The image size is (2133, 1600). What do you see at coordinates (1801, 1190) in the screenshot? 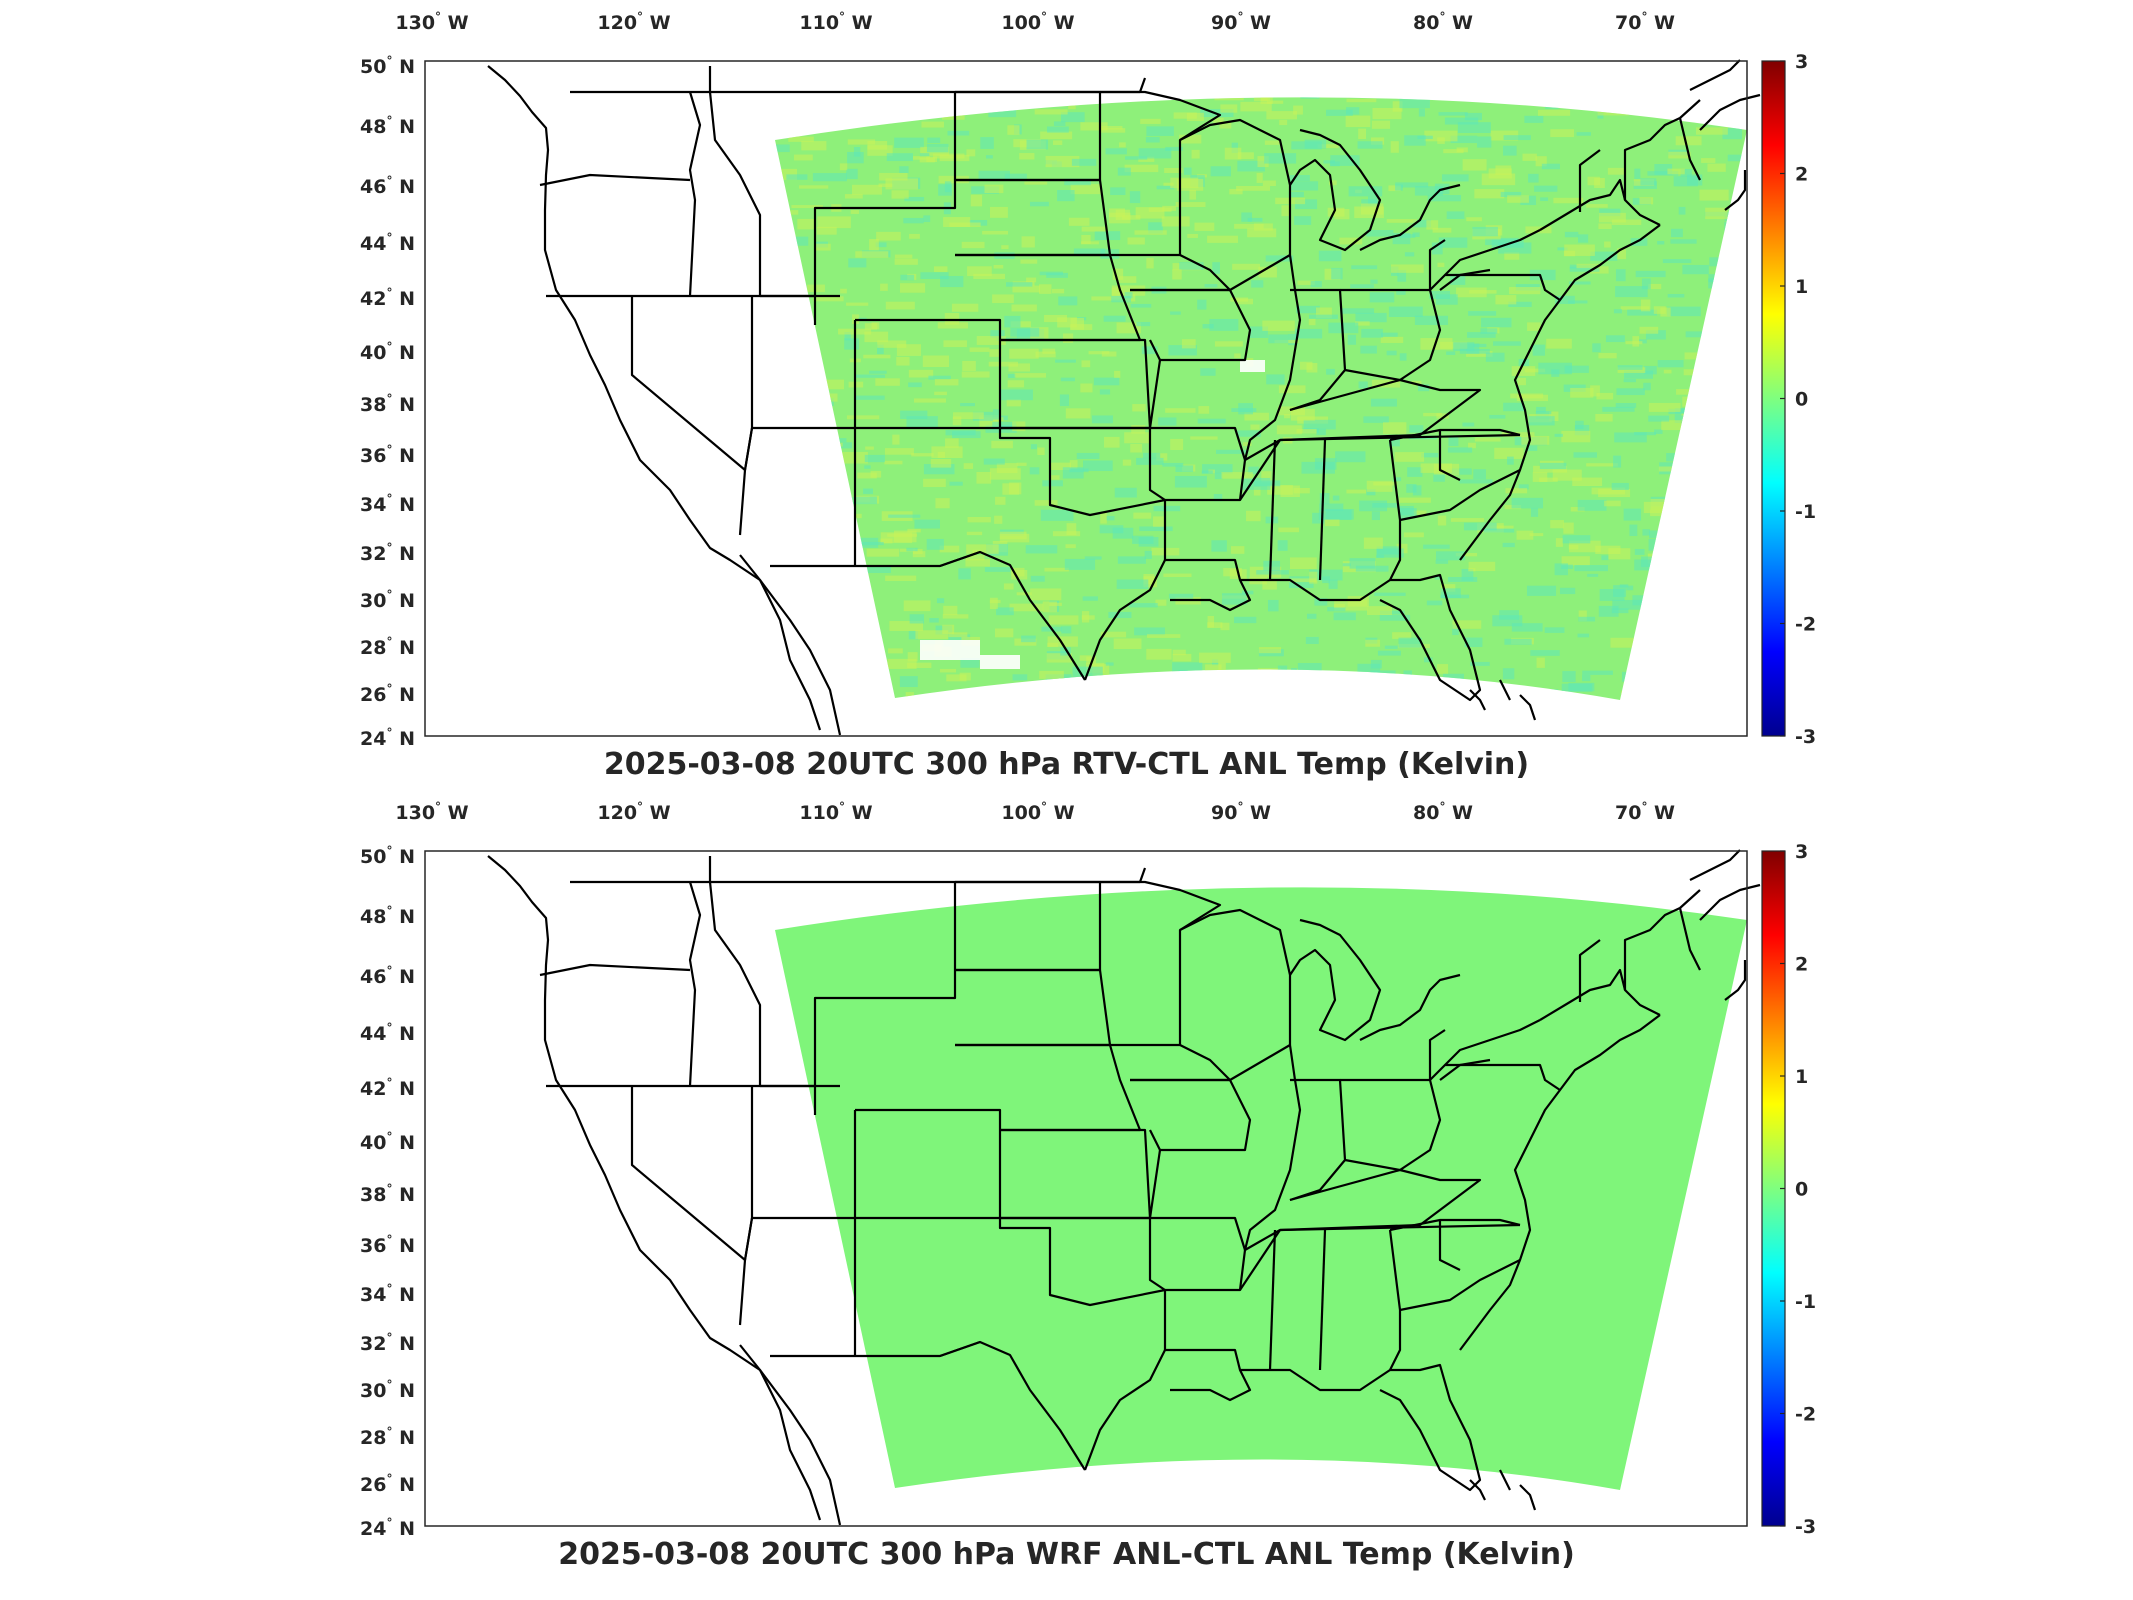
I see `colorbar-tick-label: 0` at bounding box center [1801, 1190].